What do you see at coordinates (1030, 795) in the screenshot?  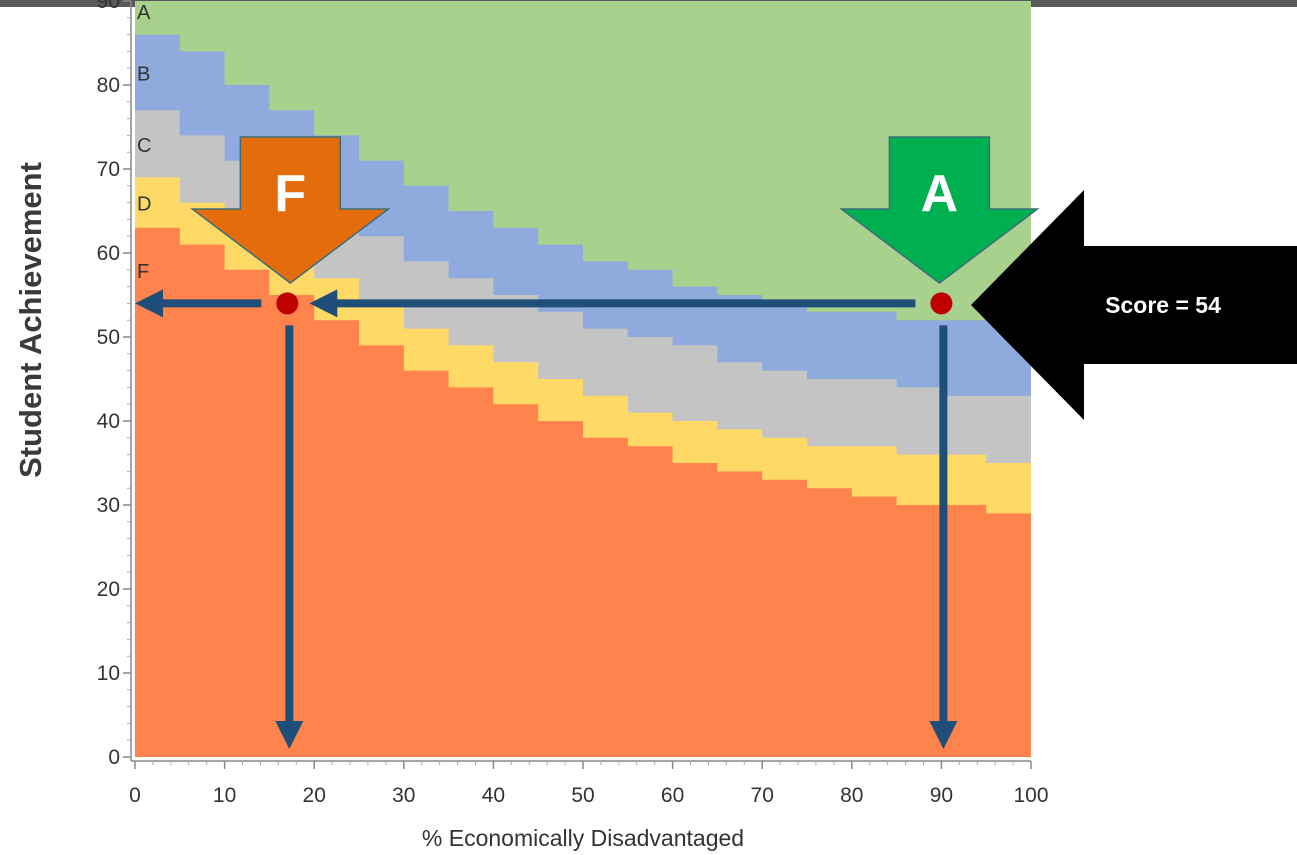 I see `x-tick-label: 100` at bounding box center [1030, 795].